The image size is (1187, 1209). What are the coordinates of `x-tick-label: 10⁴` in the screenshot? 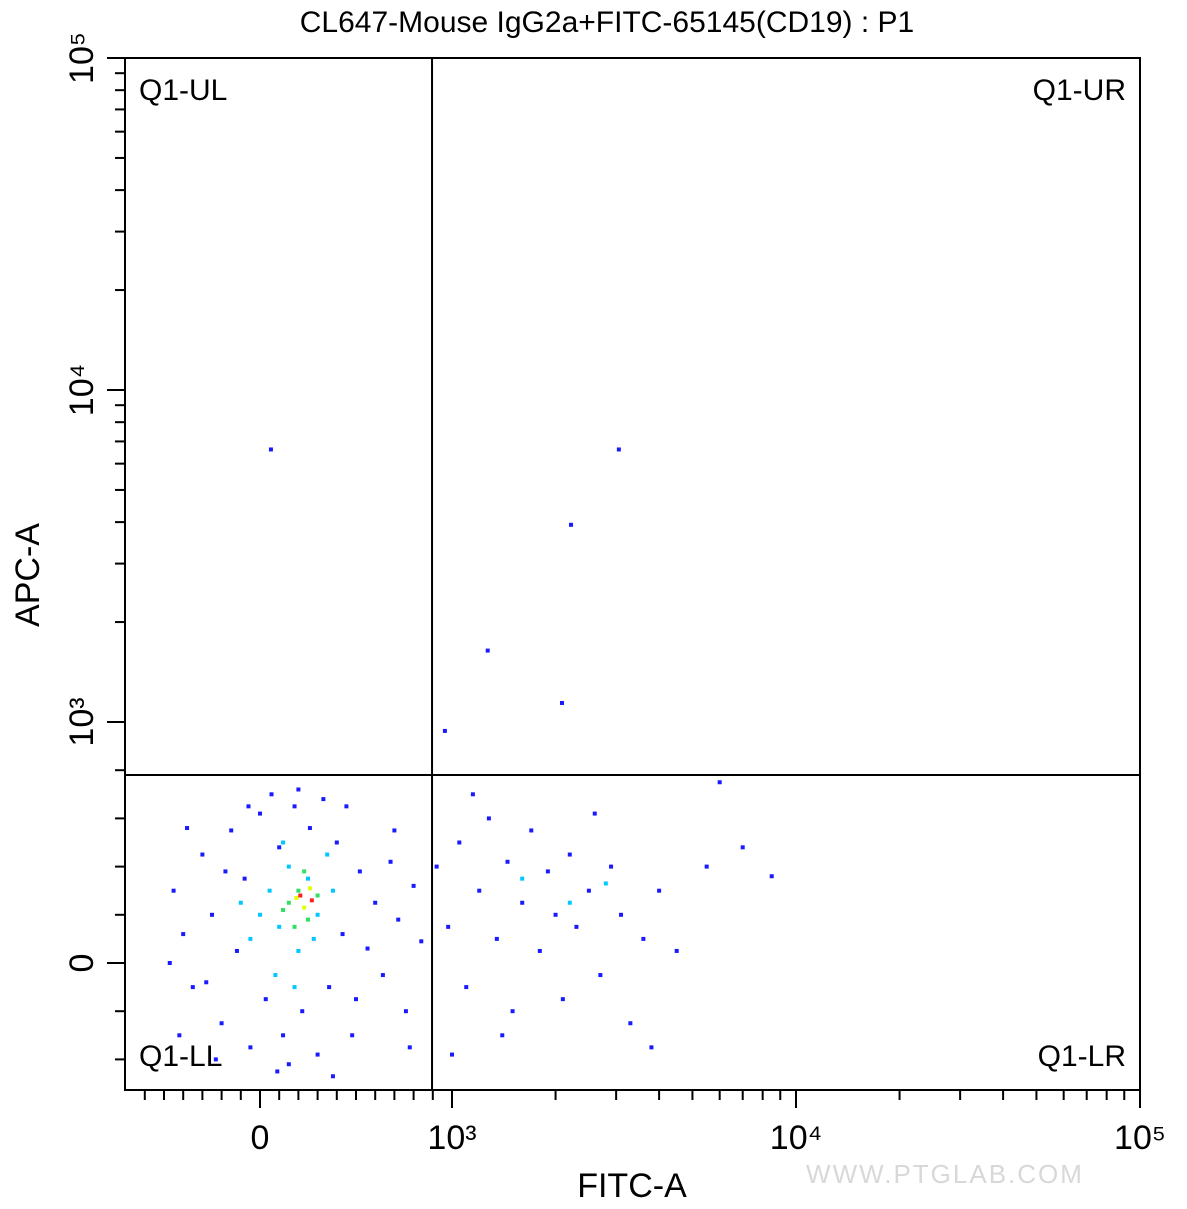 It's located at (796, 1138).